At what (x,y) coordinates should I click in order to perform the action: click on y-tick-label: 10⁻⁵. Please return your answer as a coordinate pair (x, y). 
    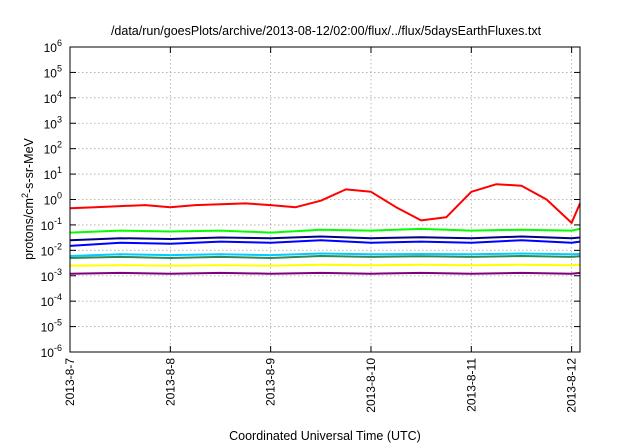
    Looking at the image, I should click on (51, 326).